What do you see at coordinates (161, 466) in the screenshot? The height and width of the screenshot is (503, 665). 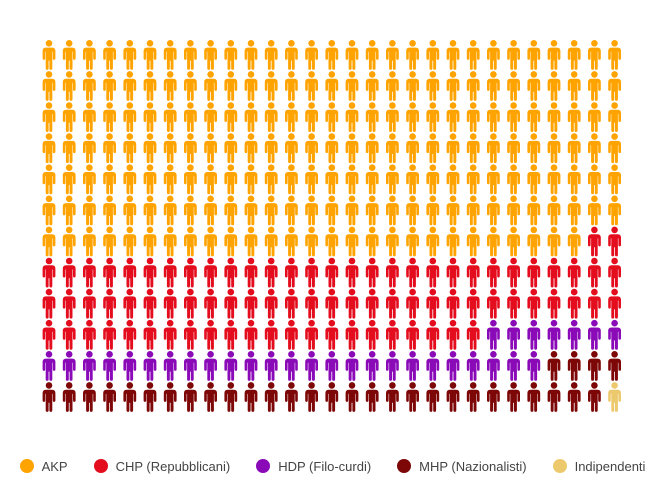 I see `legend-item-2: CHP (Repubblicani)` at bounding box center [161, 466].